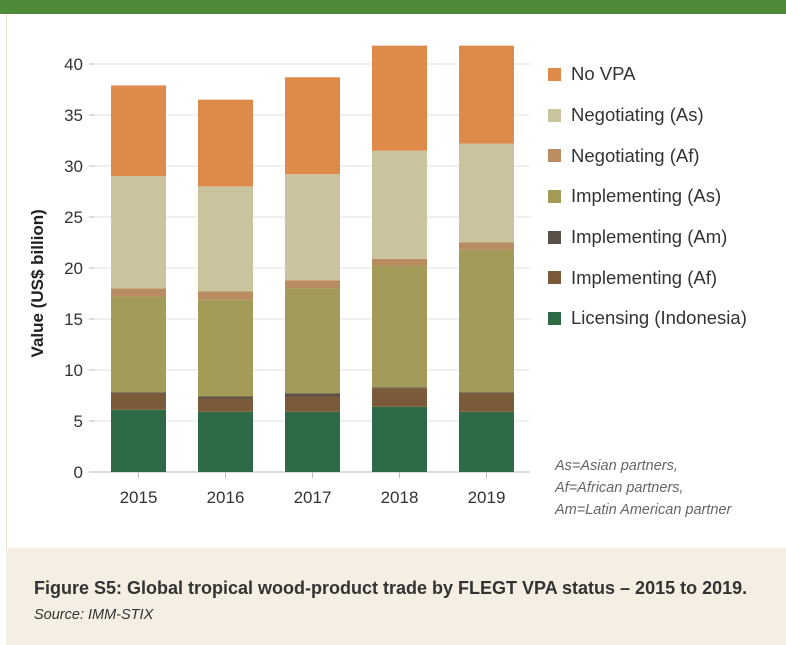 The width and height of the screenshot is (786, 645). What do you see at coordinates (37, 283) in the screenshot?
I see `y-axis-title: Value (US$ billion)` at bounding box center [37, 283].